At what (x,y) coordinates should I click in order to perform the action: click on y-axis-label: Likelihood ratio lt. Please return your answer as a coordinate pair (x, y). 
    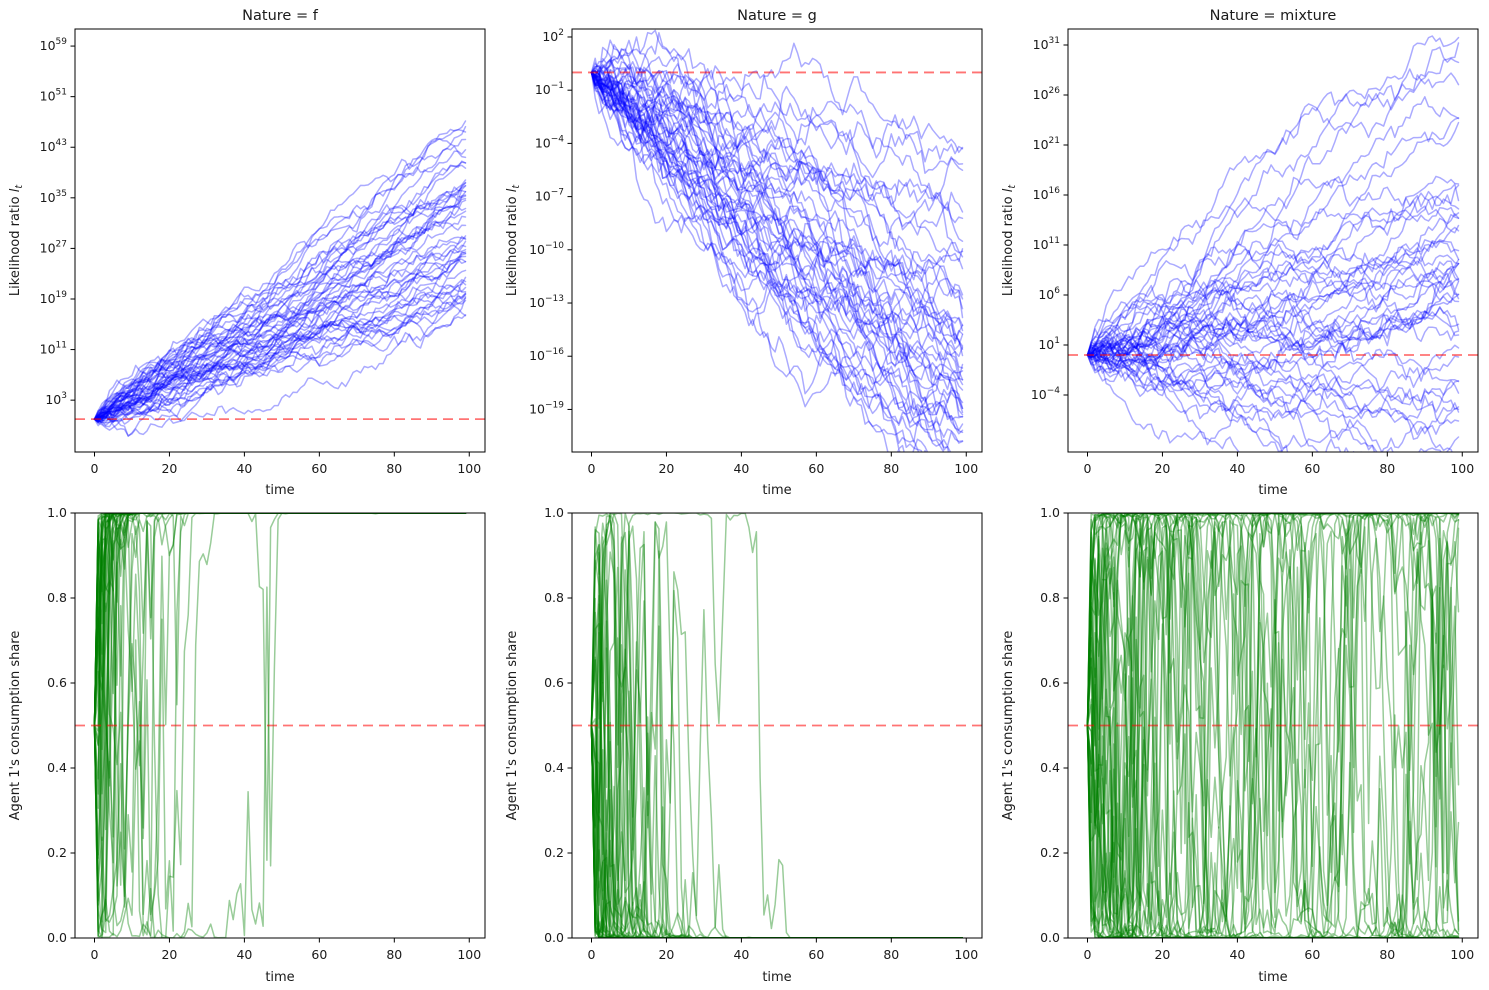
    Looking at the image, I should click on (16, 240).